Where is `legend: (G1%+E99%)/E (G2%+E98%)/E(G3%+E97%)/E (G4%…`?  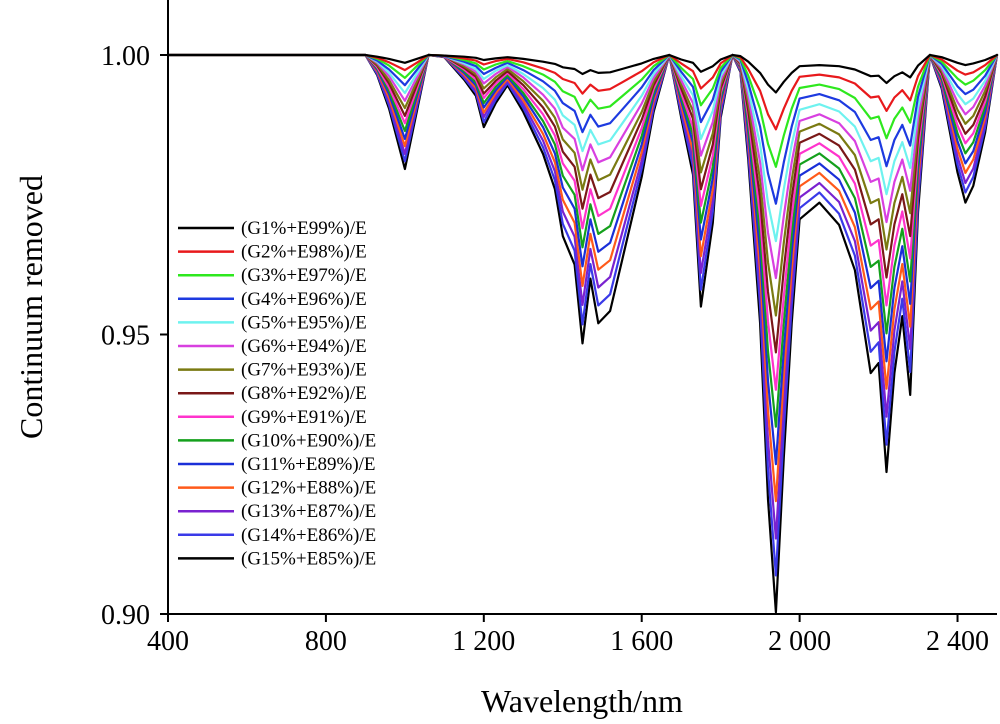
legend: (G1%+E99%)/E (G2%+E98%)/E(G3%+E97%)/E (G4%… is located at coordinates (277, 393).